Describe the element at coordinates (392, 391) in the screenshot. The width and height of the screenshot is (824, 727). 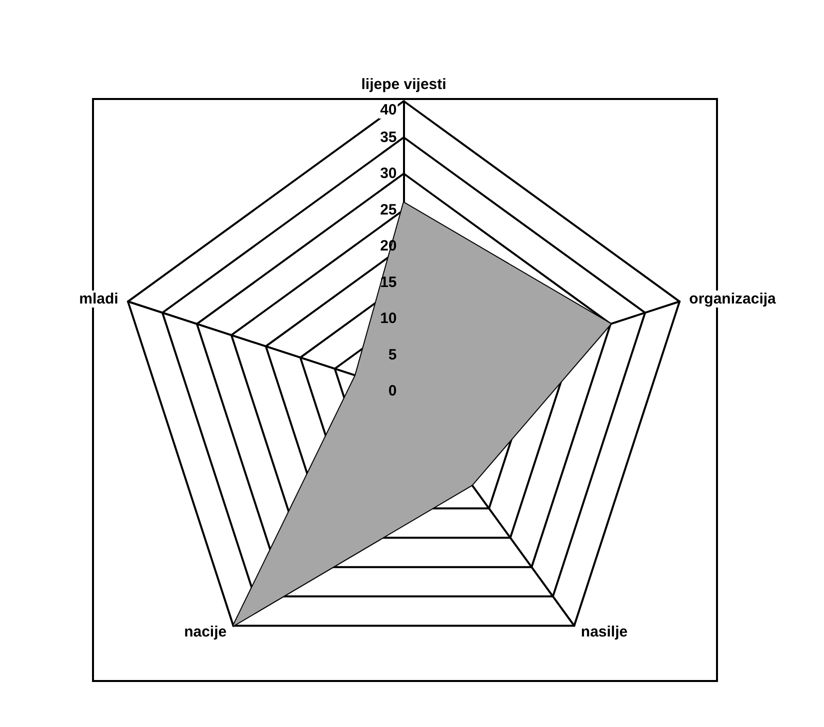
I see `y-tick-label: 0` at that location.